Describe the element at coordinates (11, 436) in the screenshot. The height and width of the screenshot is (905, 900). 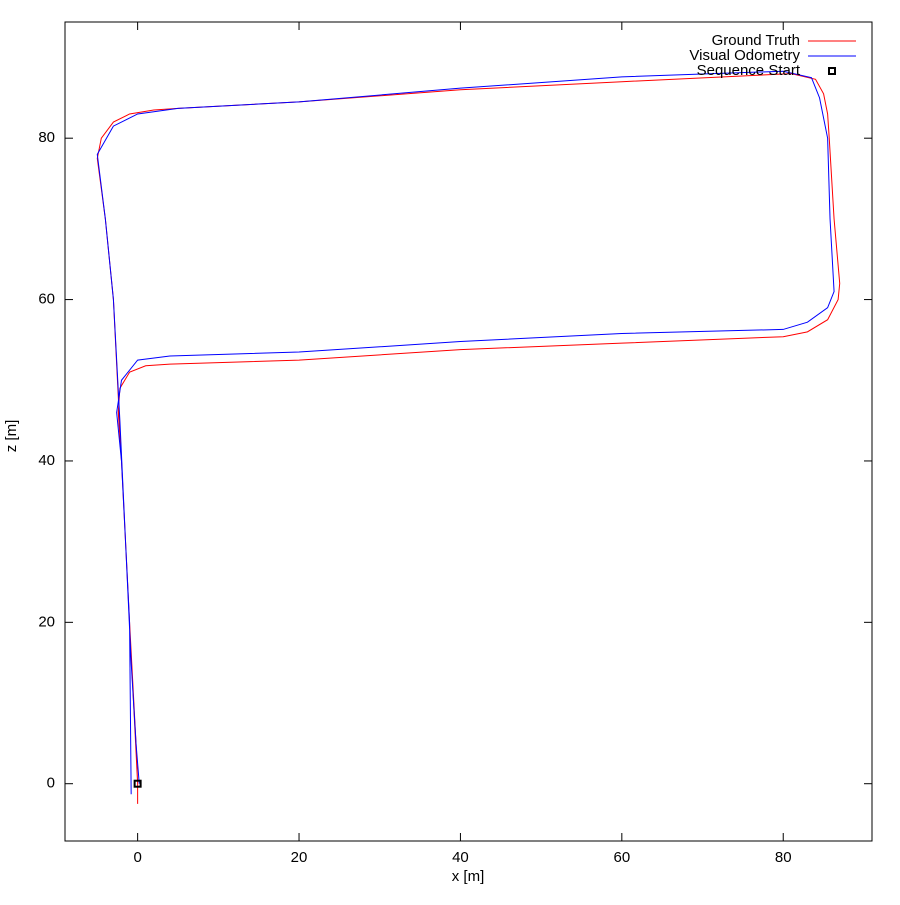
I see `y-axis-label: z [m]` at that location.